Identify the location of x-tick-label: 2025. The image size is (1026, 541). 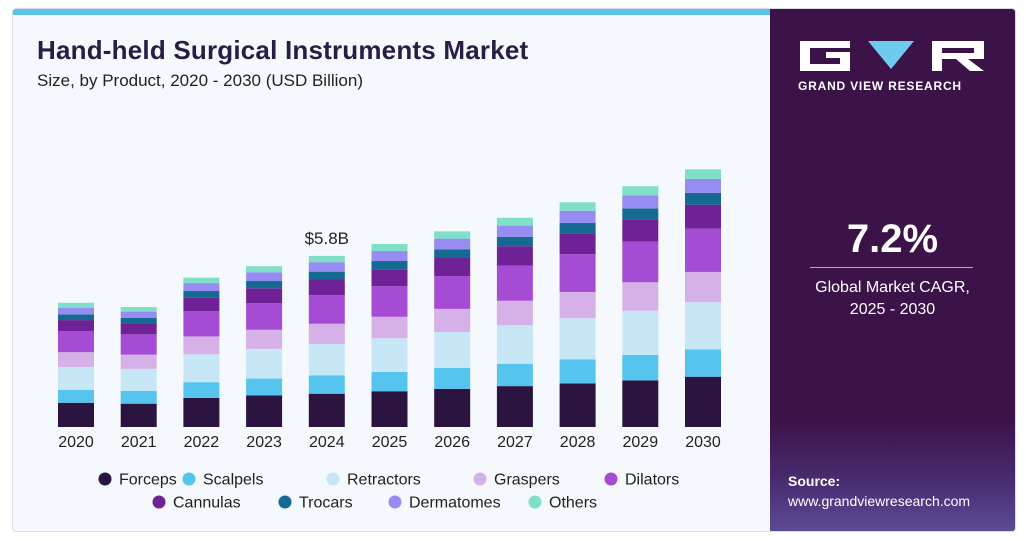
(390, 442).